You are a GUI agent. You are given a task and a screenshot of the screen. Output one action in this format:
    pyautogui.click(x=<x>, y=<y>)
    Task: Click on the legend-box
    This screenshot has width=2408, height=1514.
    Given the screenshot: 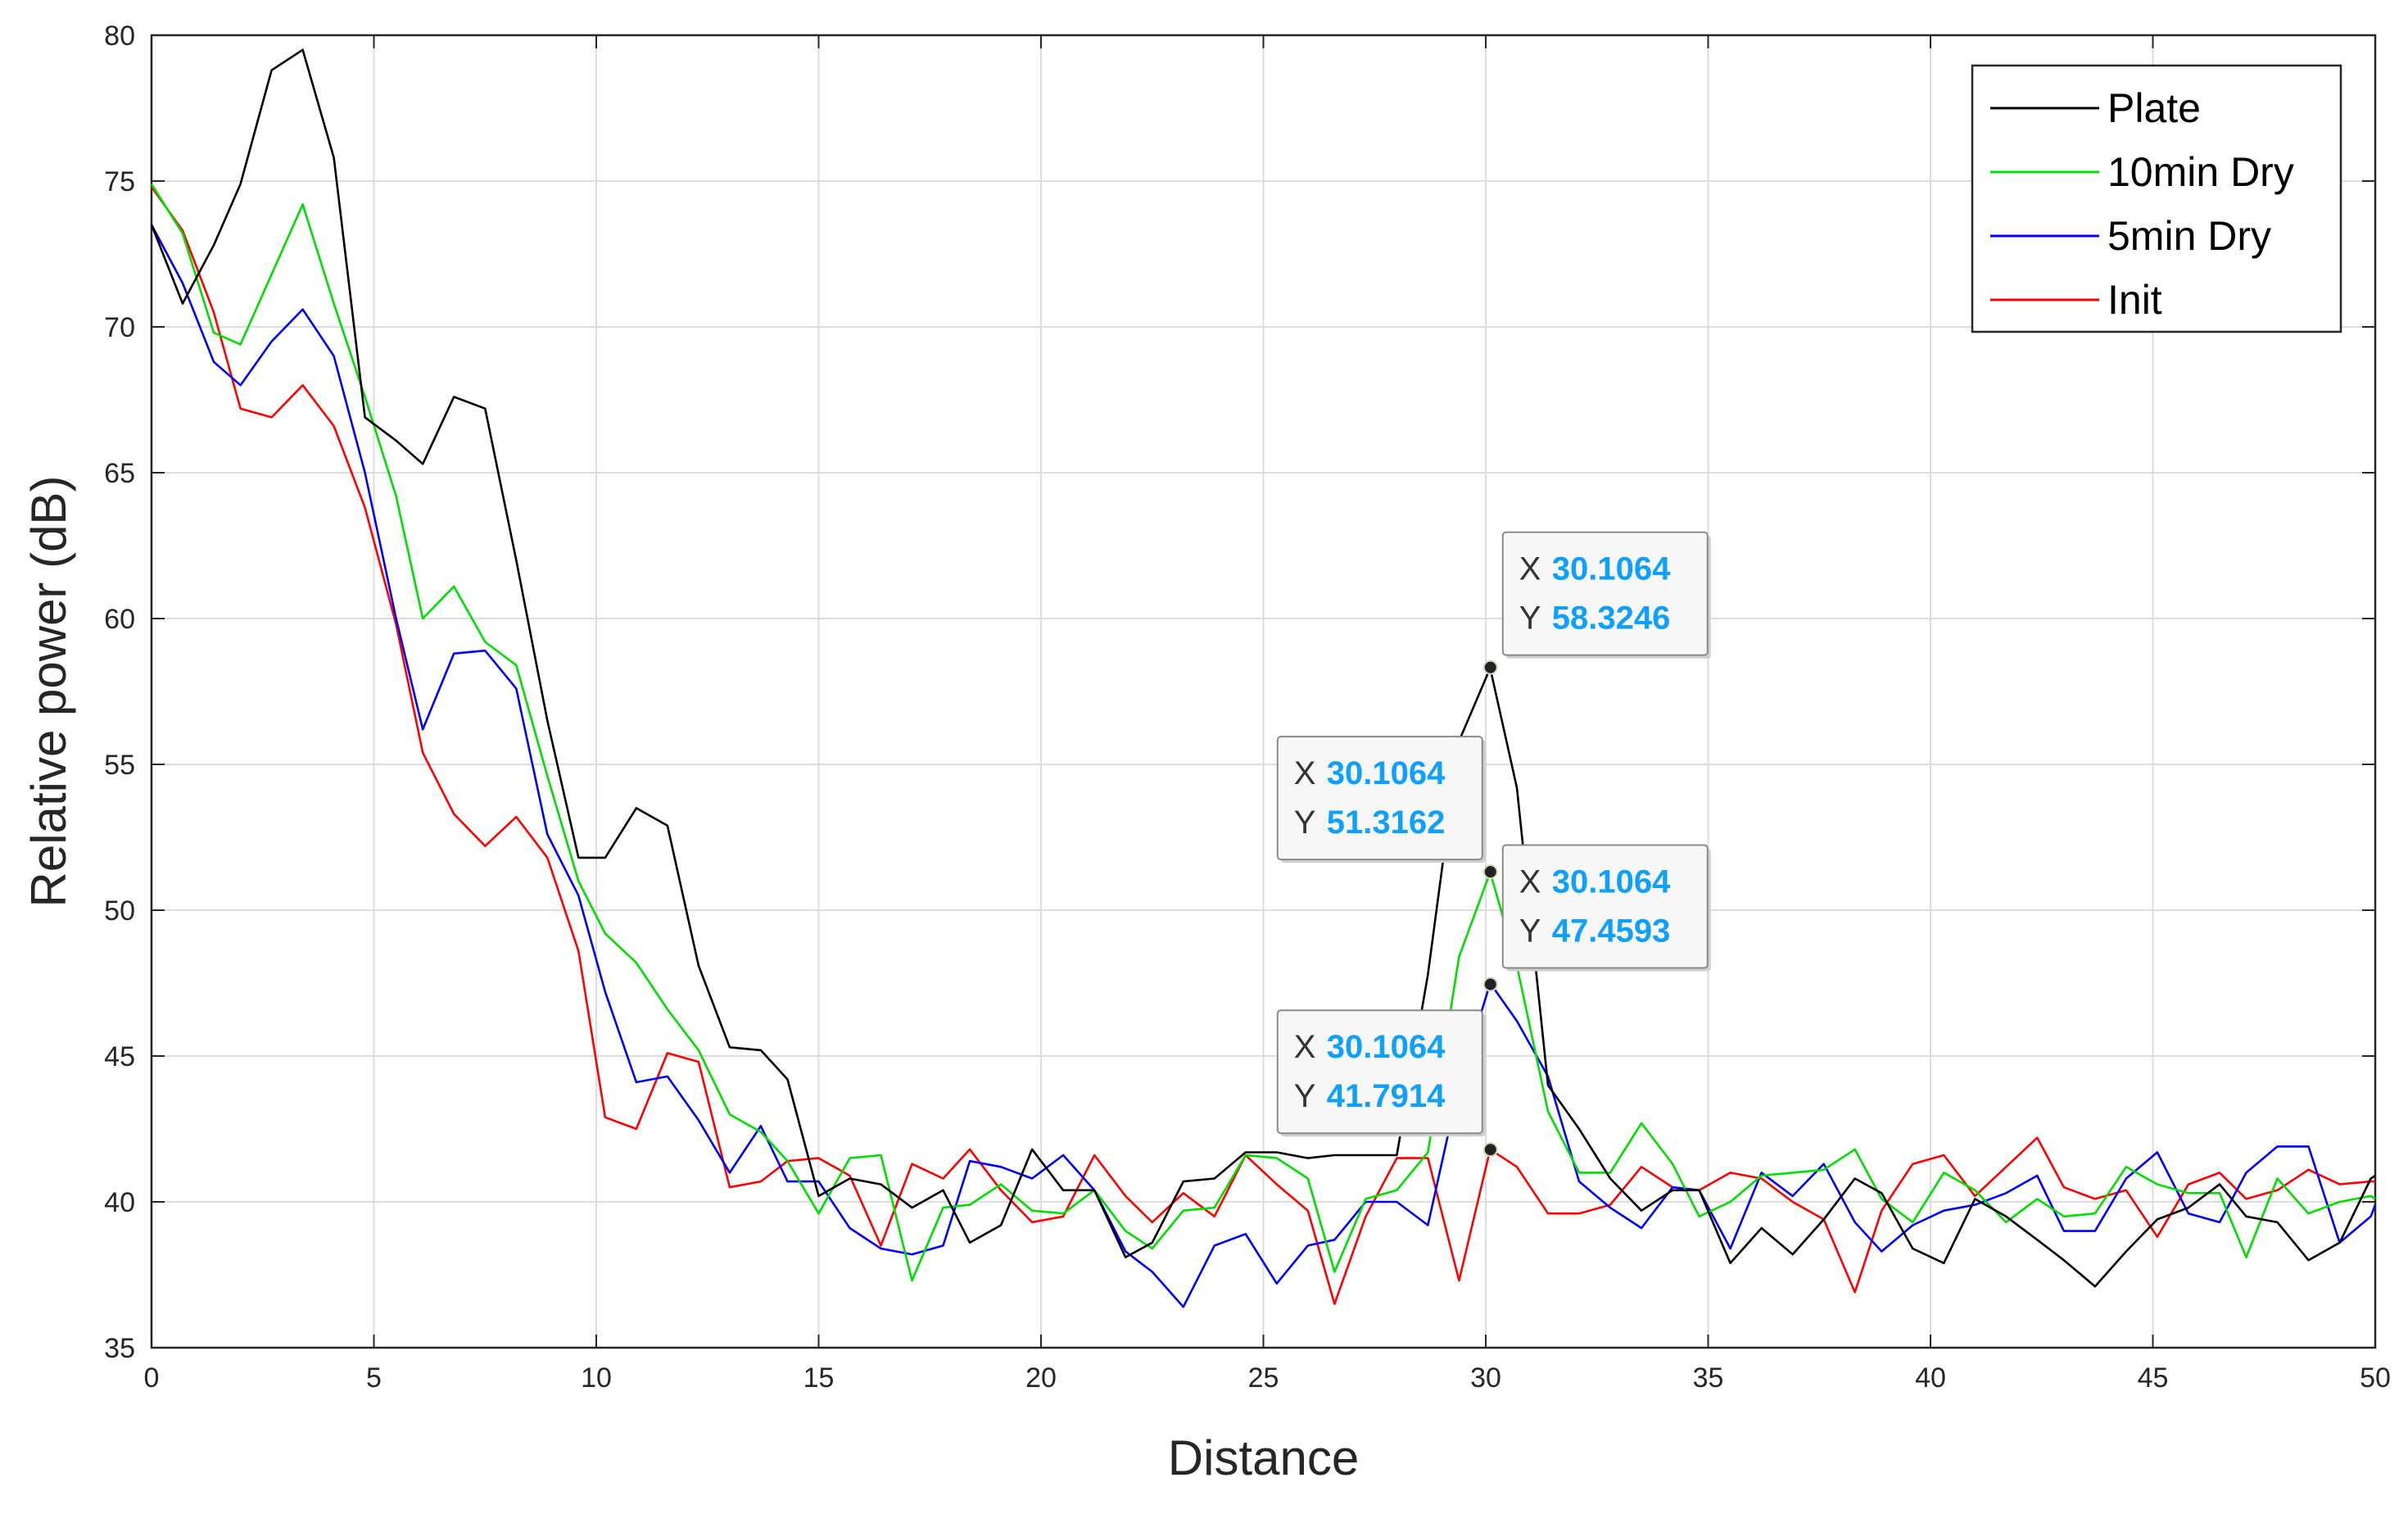 What is the action you would take?
    pyautogui.click(x=2156, y=198)
    